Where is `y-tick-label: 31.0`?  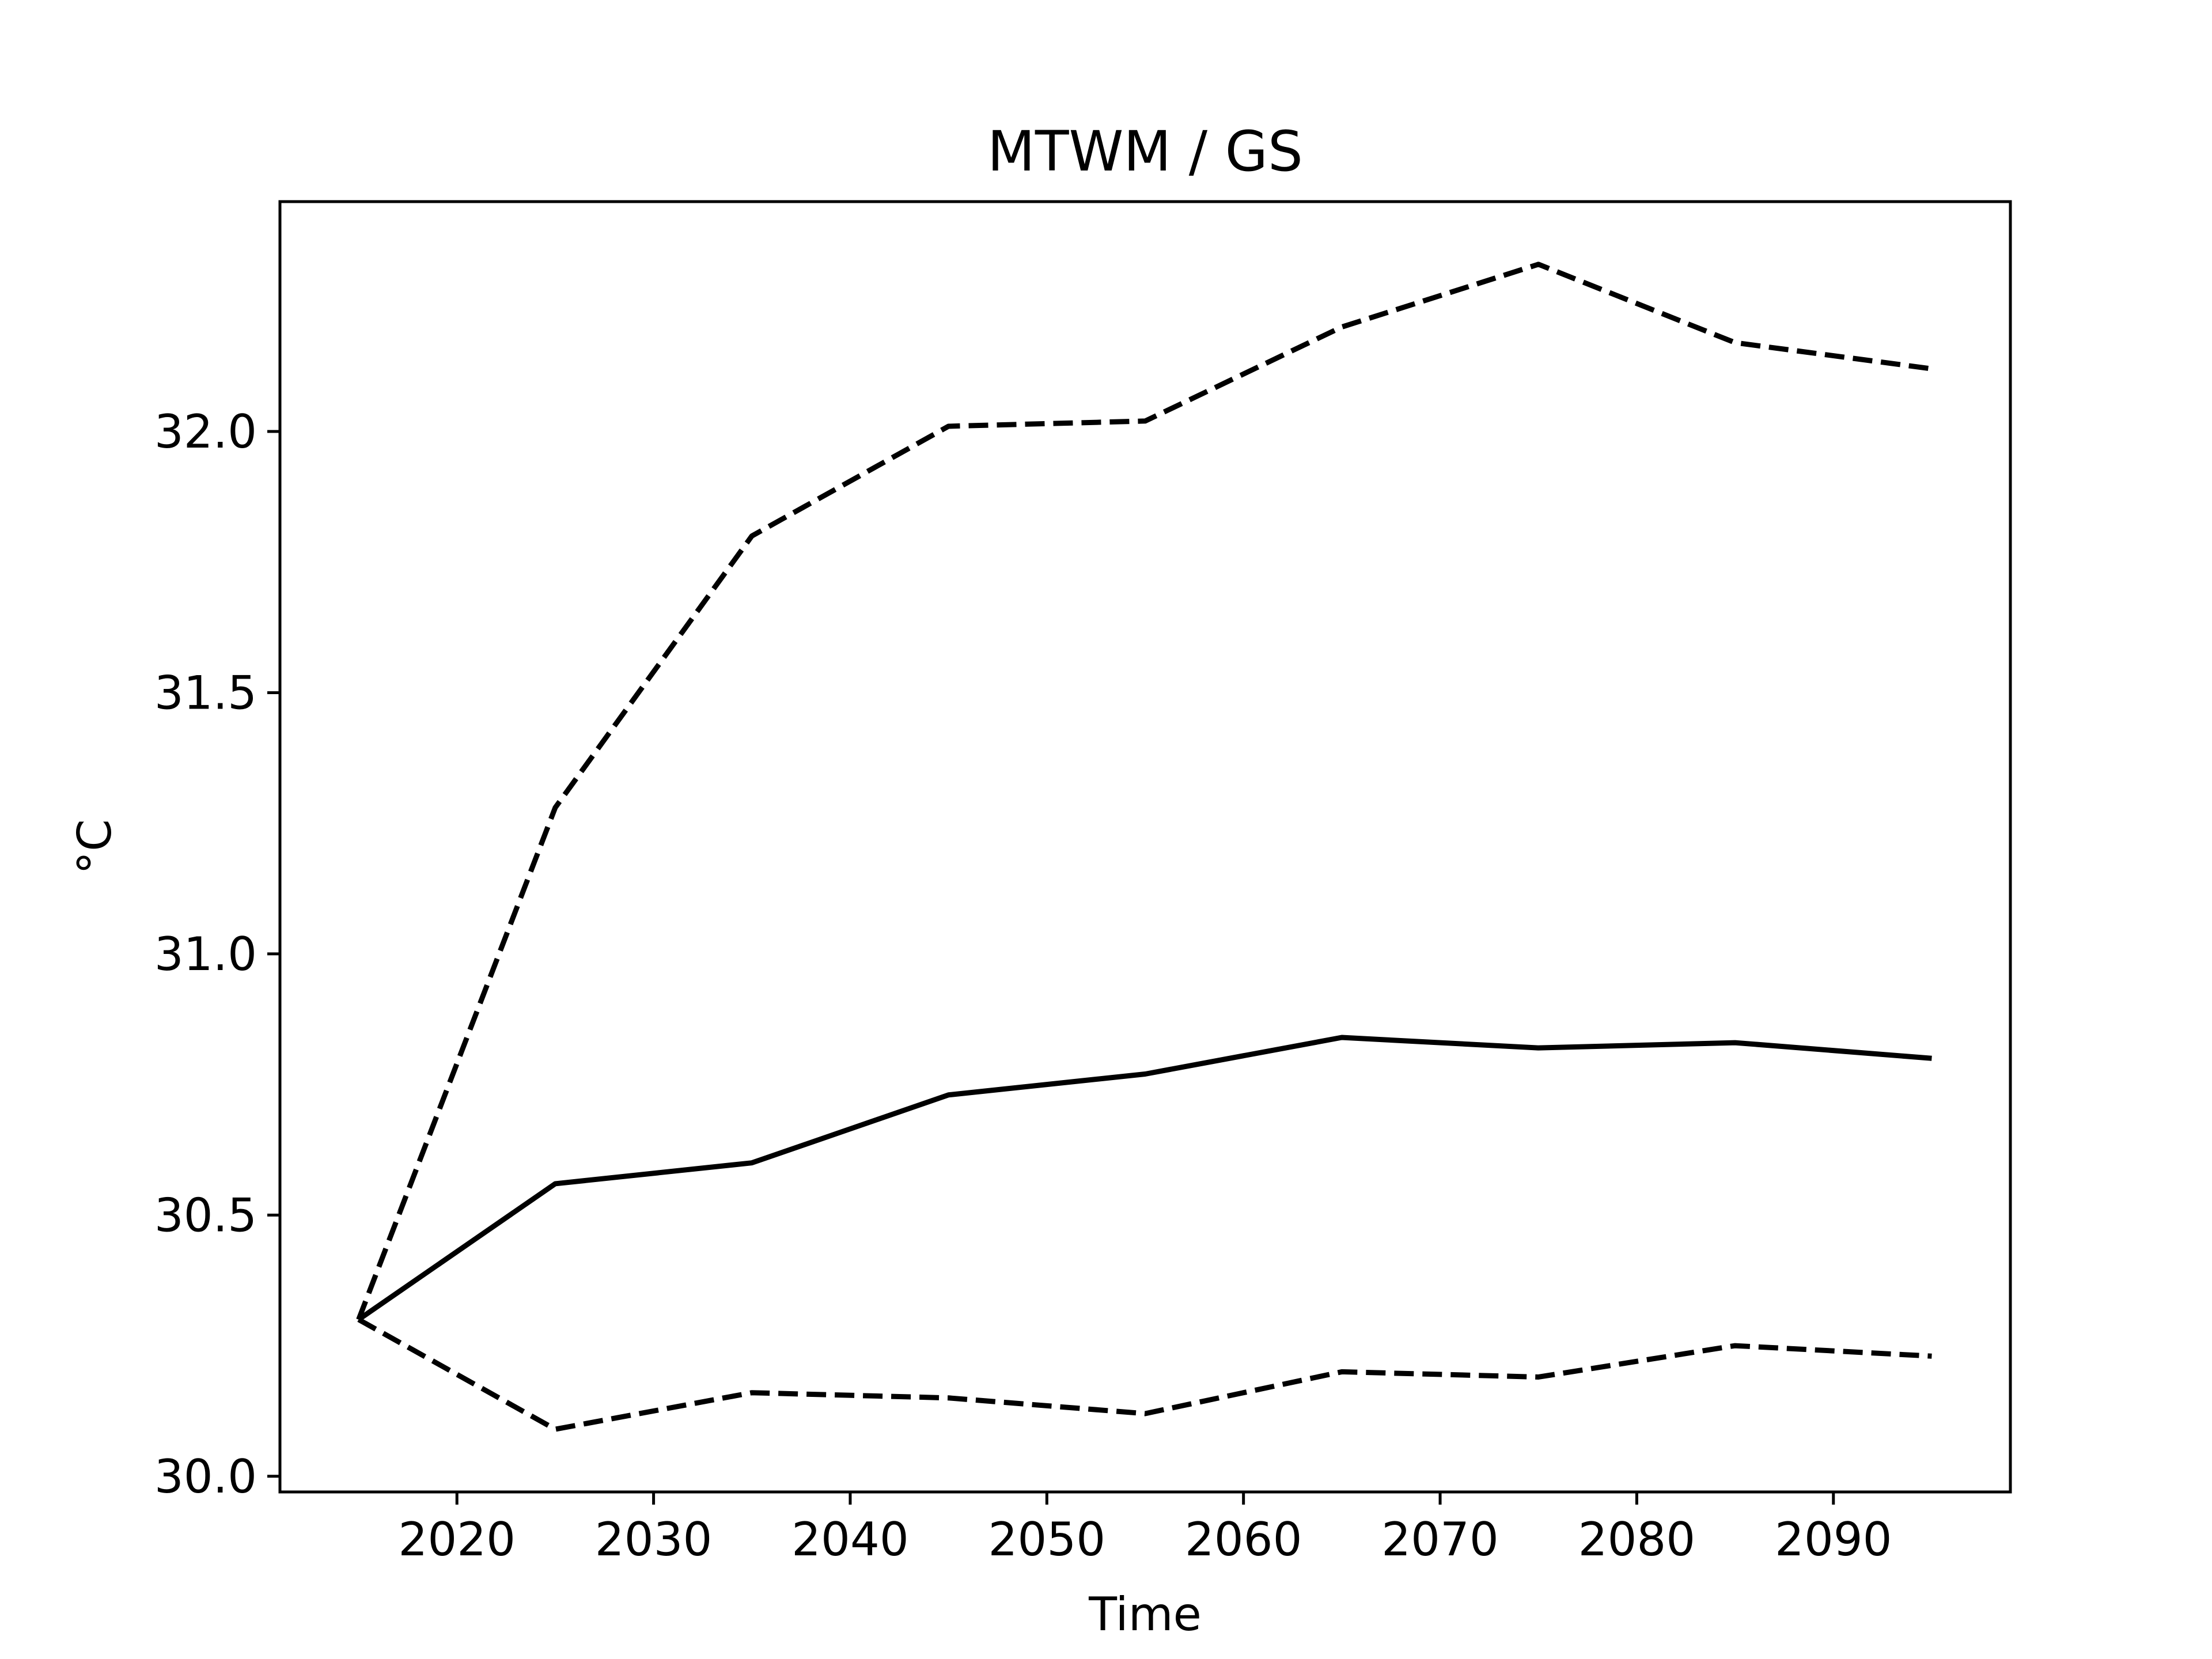 y-tick-label: 31.0 is located at coordinates (205, 954).